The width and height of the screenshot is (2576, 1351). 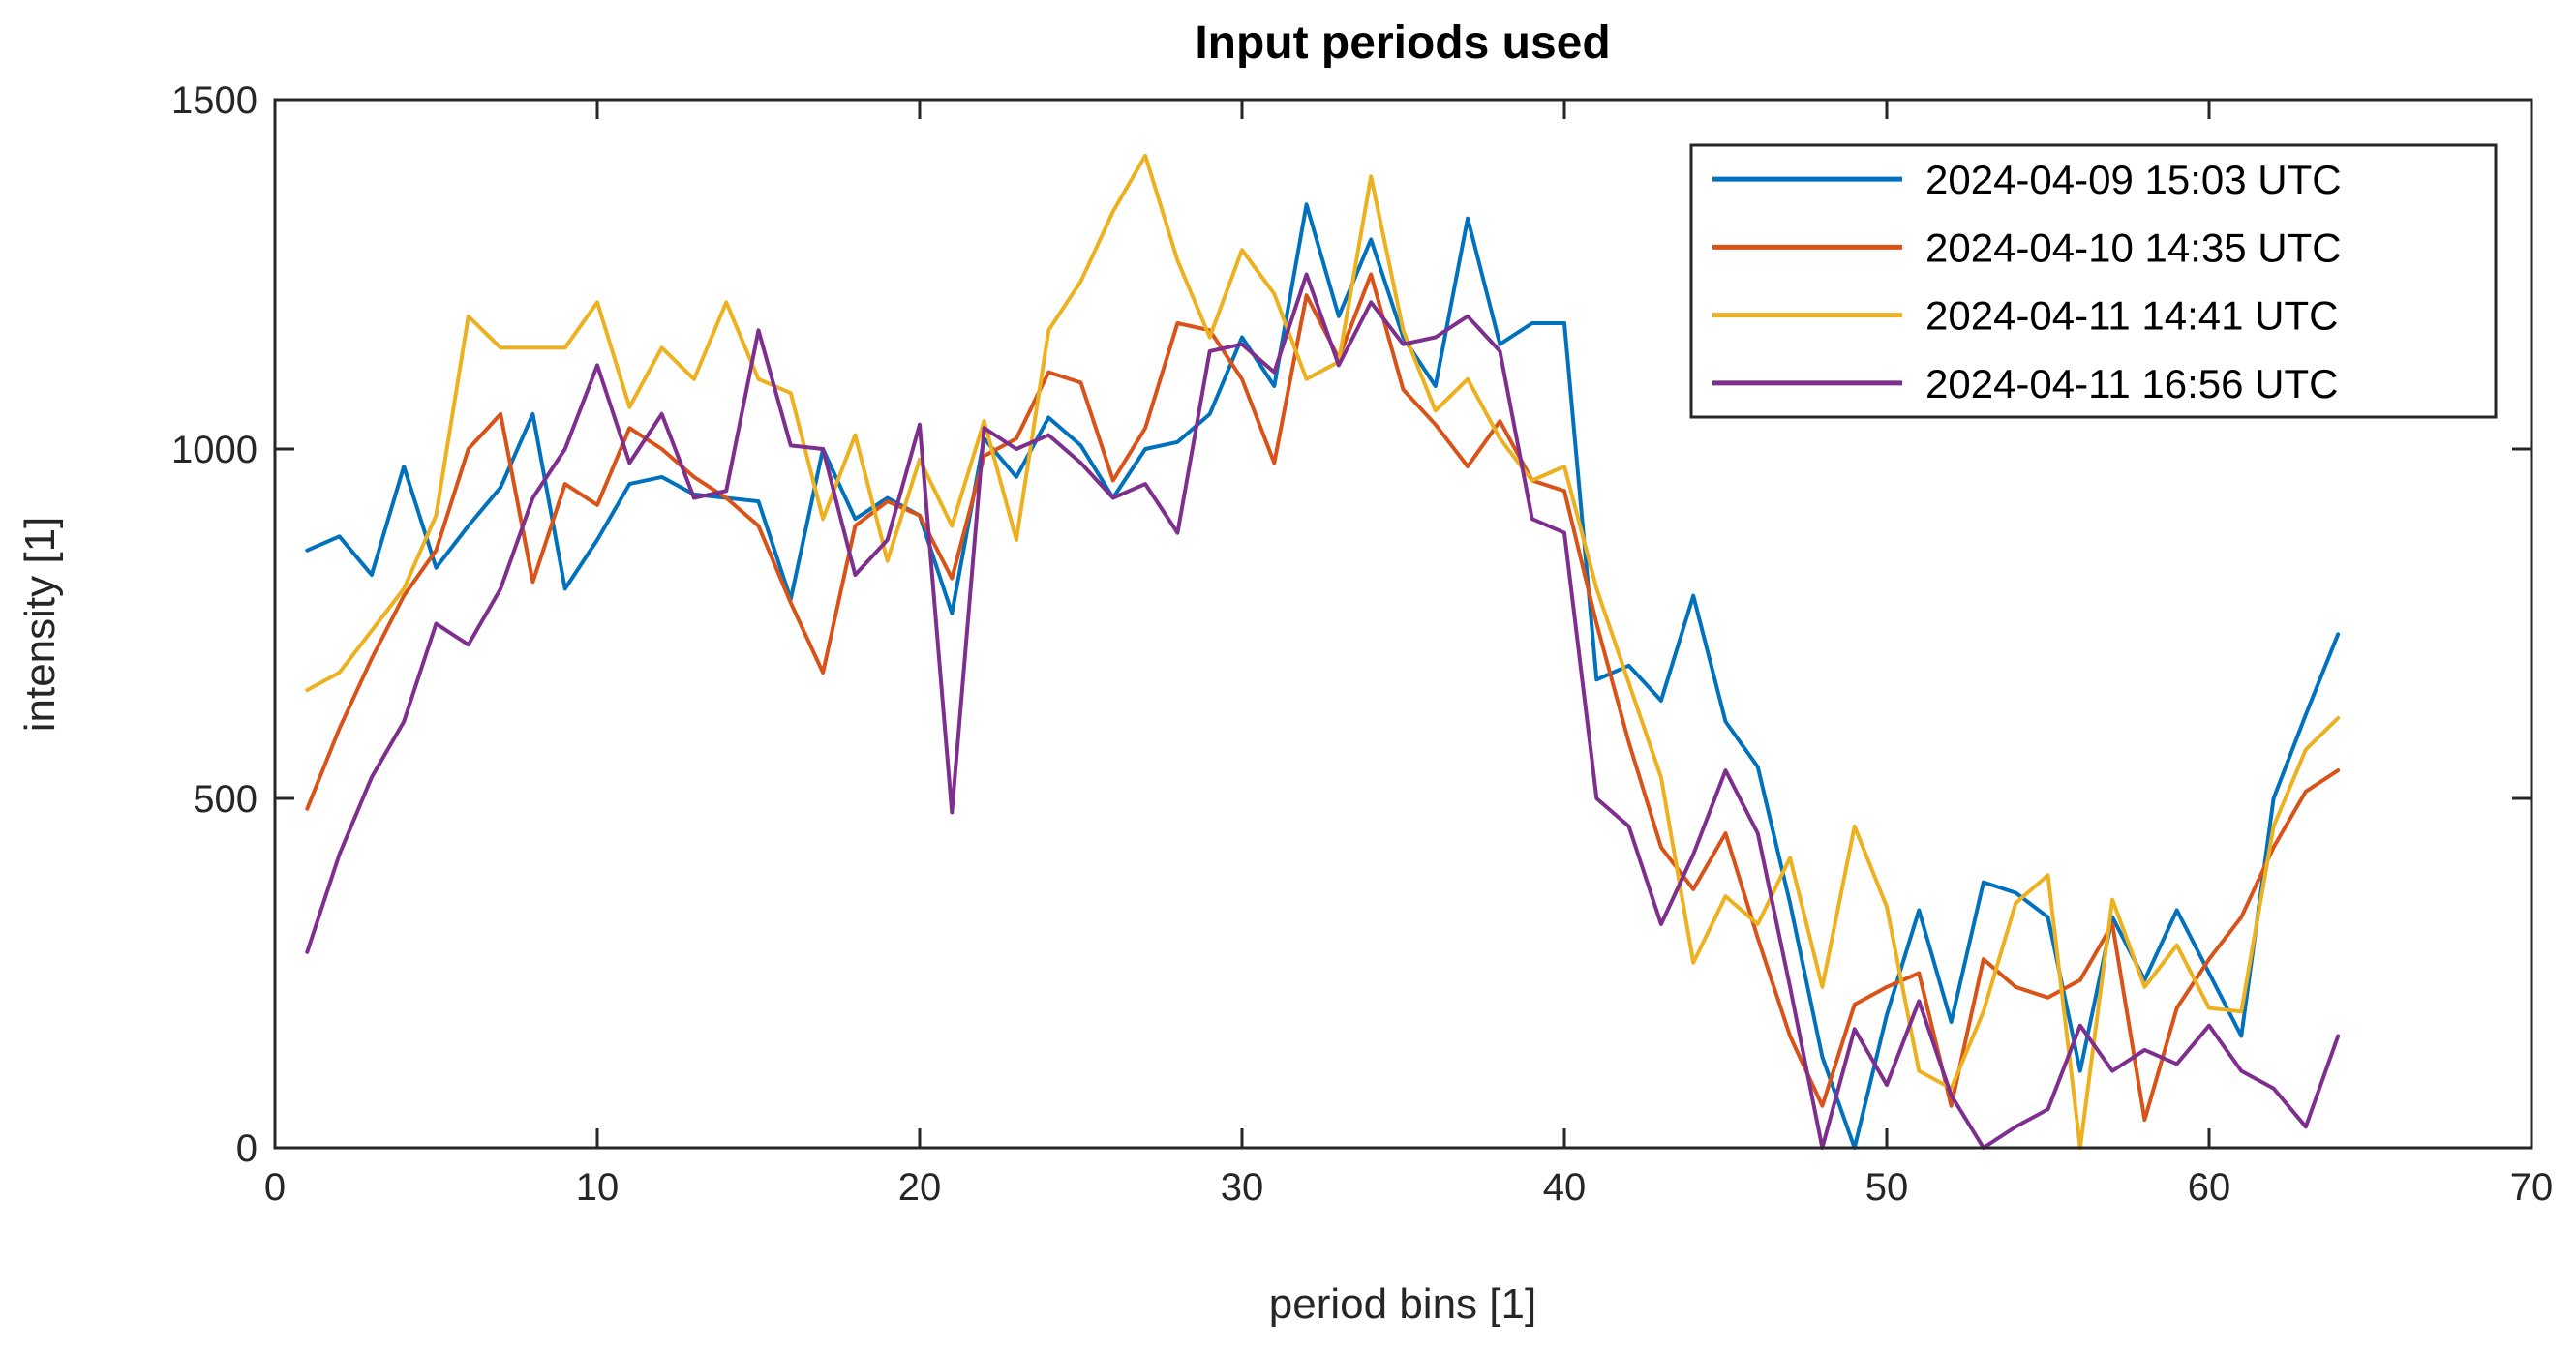 I want to click on legend-entry-label: 2024-04-11 14:41 UTC, so click(x=2131, y=316).